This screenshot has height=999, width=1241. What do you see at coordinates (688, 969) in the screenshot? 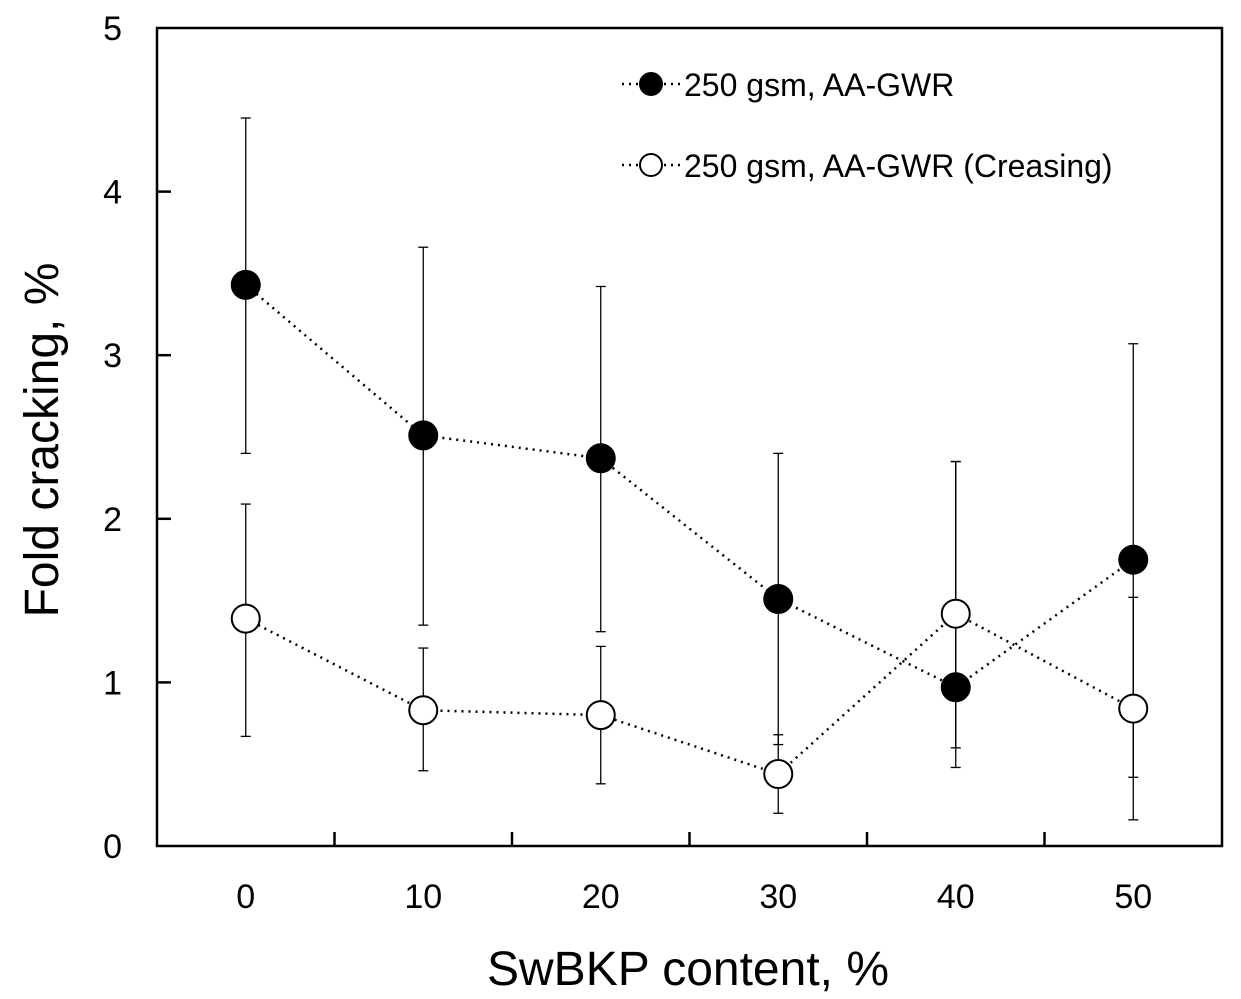
I see `x-axis-title: SwBKP content, %` at bounding box center [688, 969].